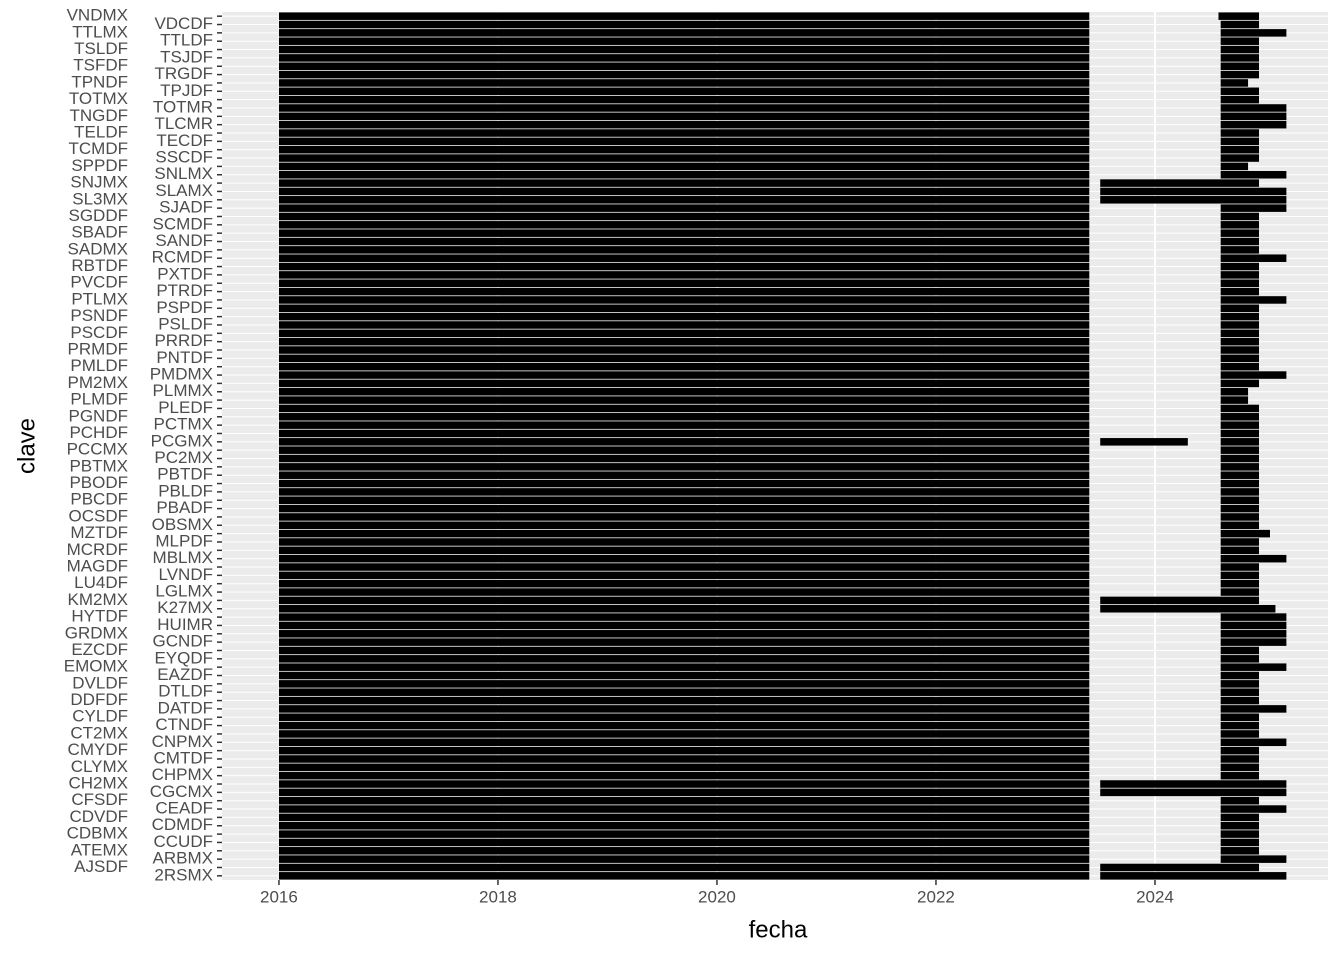  Describe the element at coordinates (99, 165) in the screenshot. I see `y-tick-label: SPPDF` at that location.